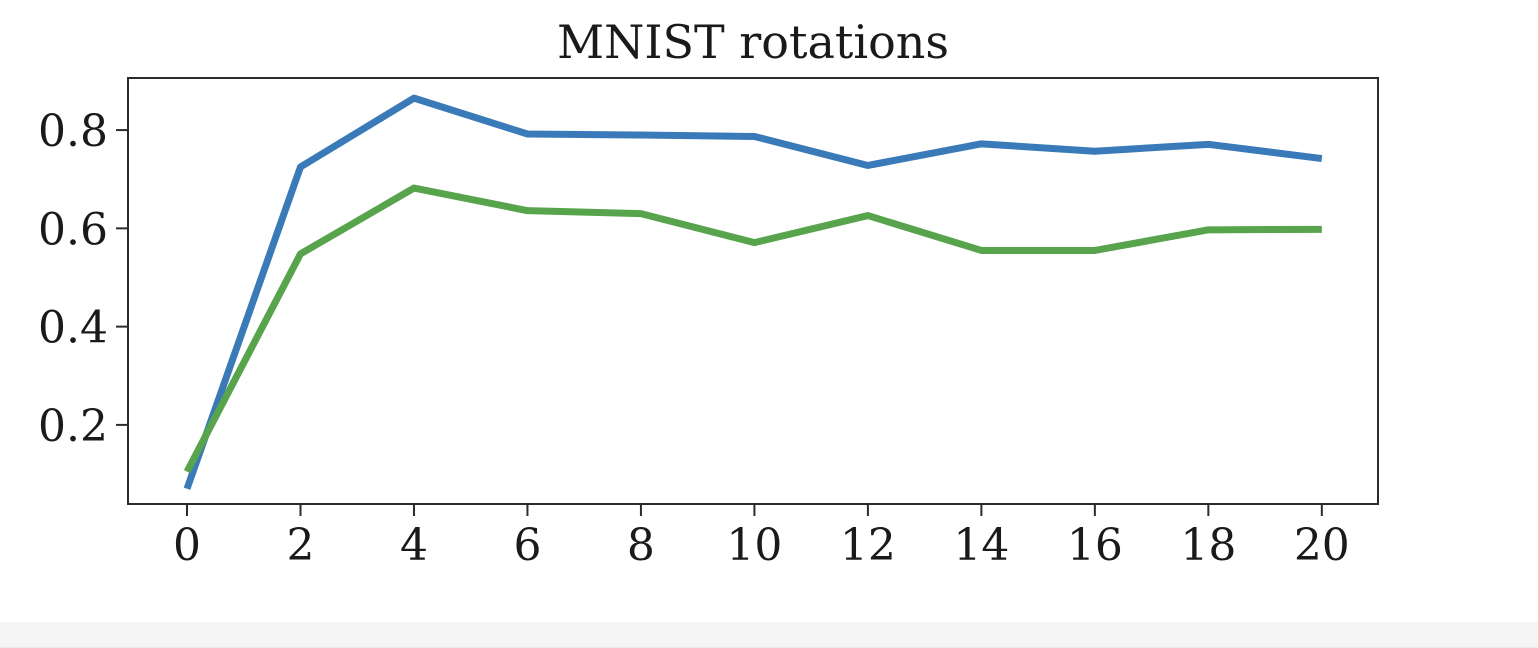  I want to click on y-tick-label: 0.8, so click(73, 131).